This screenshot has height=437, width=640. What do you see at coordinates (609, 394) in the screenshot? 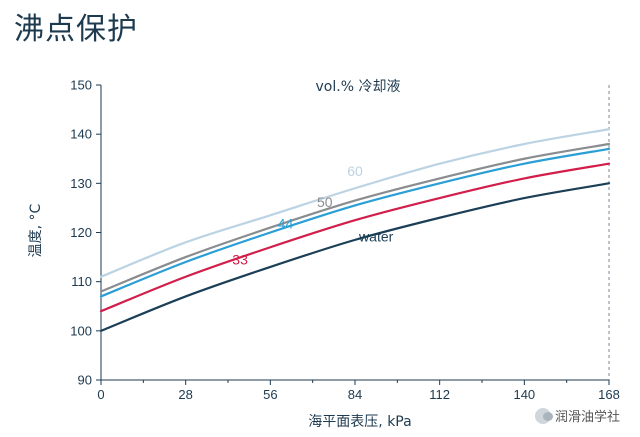
I see `x-tick-label: 168` at bounding box center [609, 394].